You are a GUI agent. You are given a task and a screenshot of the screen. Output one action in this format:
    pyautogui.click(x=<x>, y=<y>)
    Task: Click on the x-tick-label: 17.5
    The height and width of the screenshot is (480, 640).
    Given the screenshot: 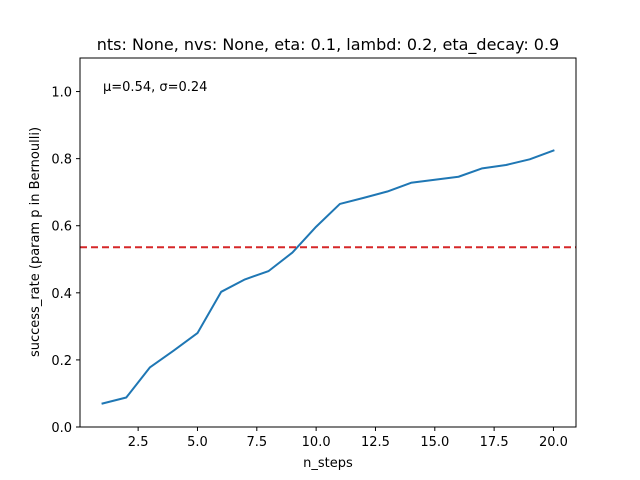 What is the action you would take?
    pyautogui.click(x=494, y=442)
    